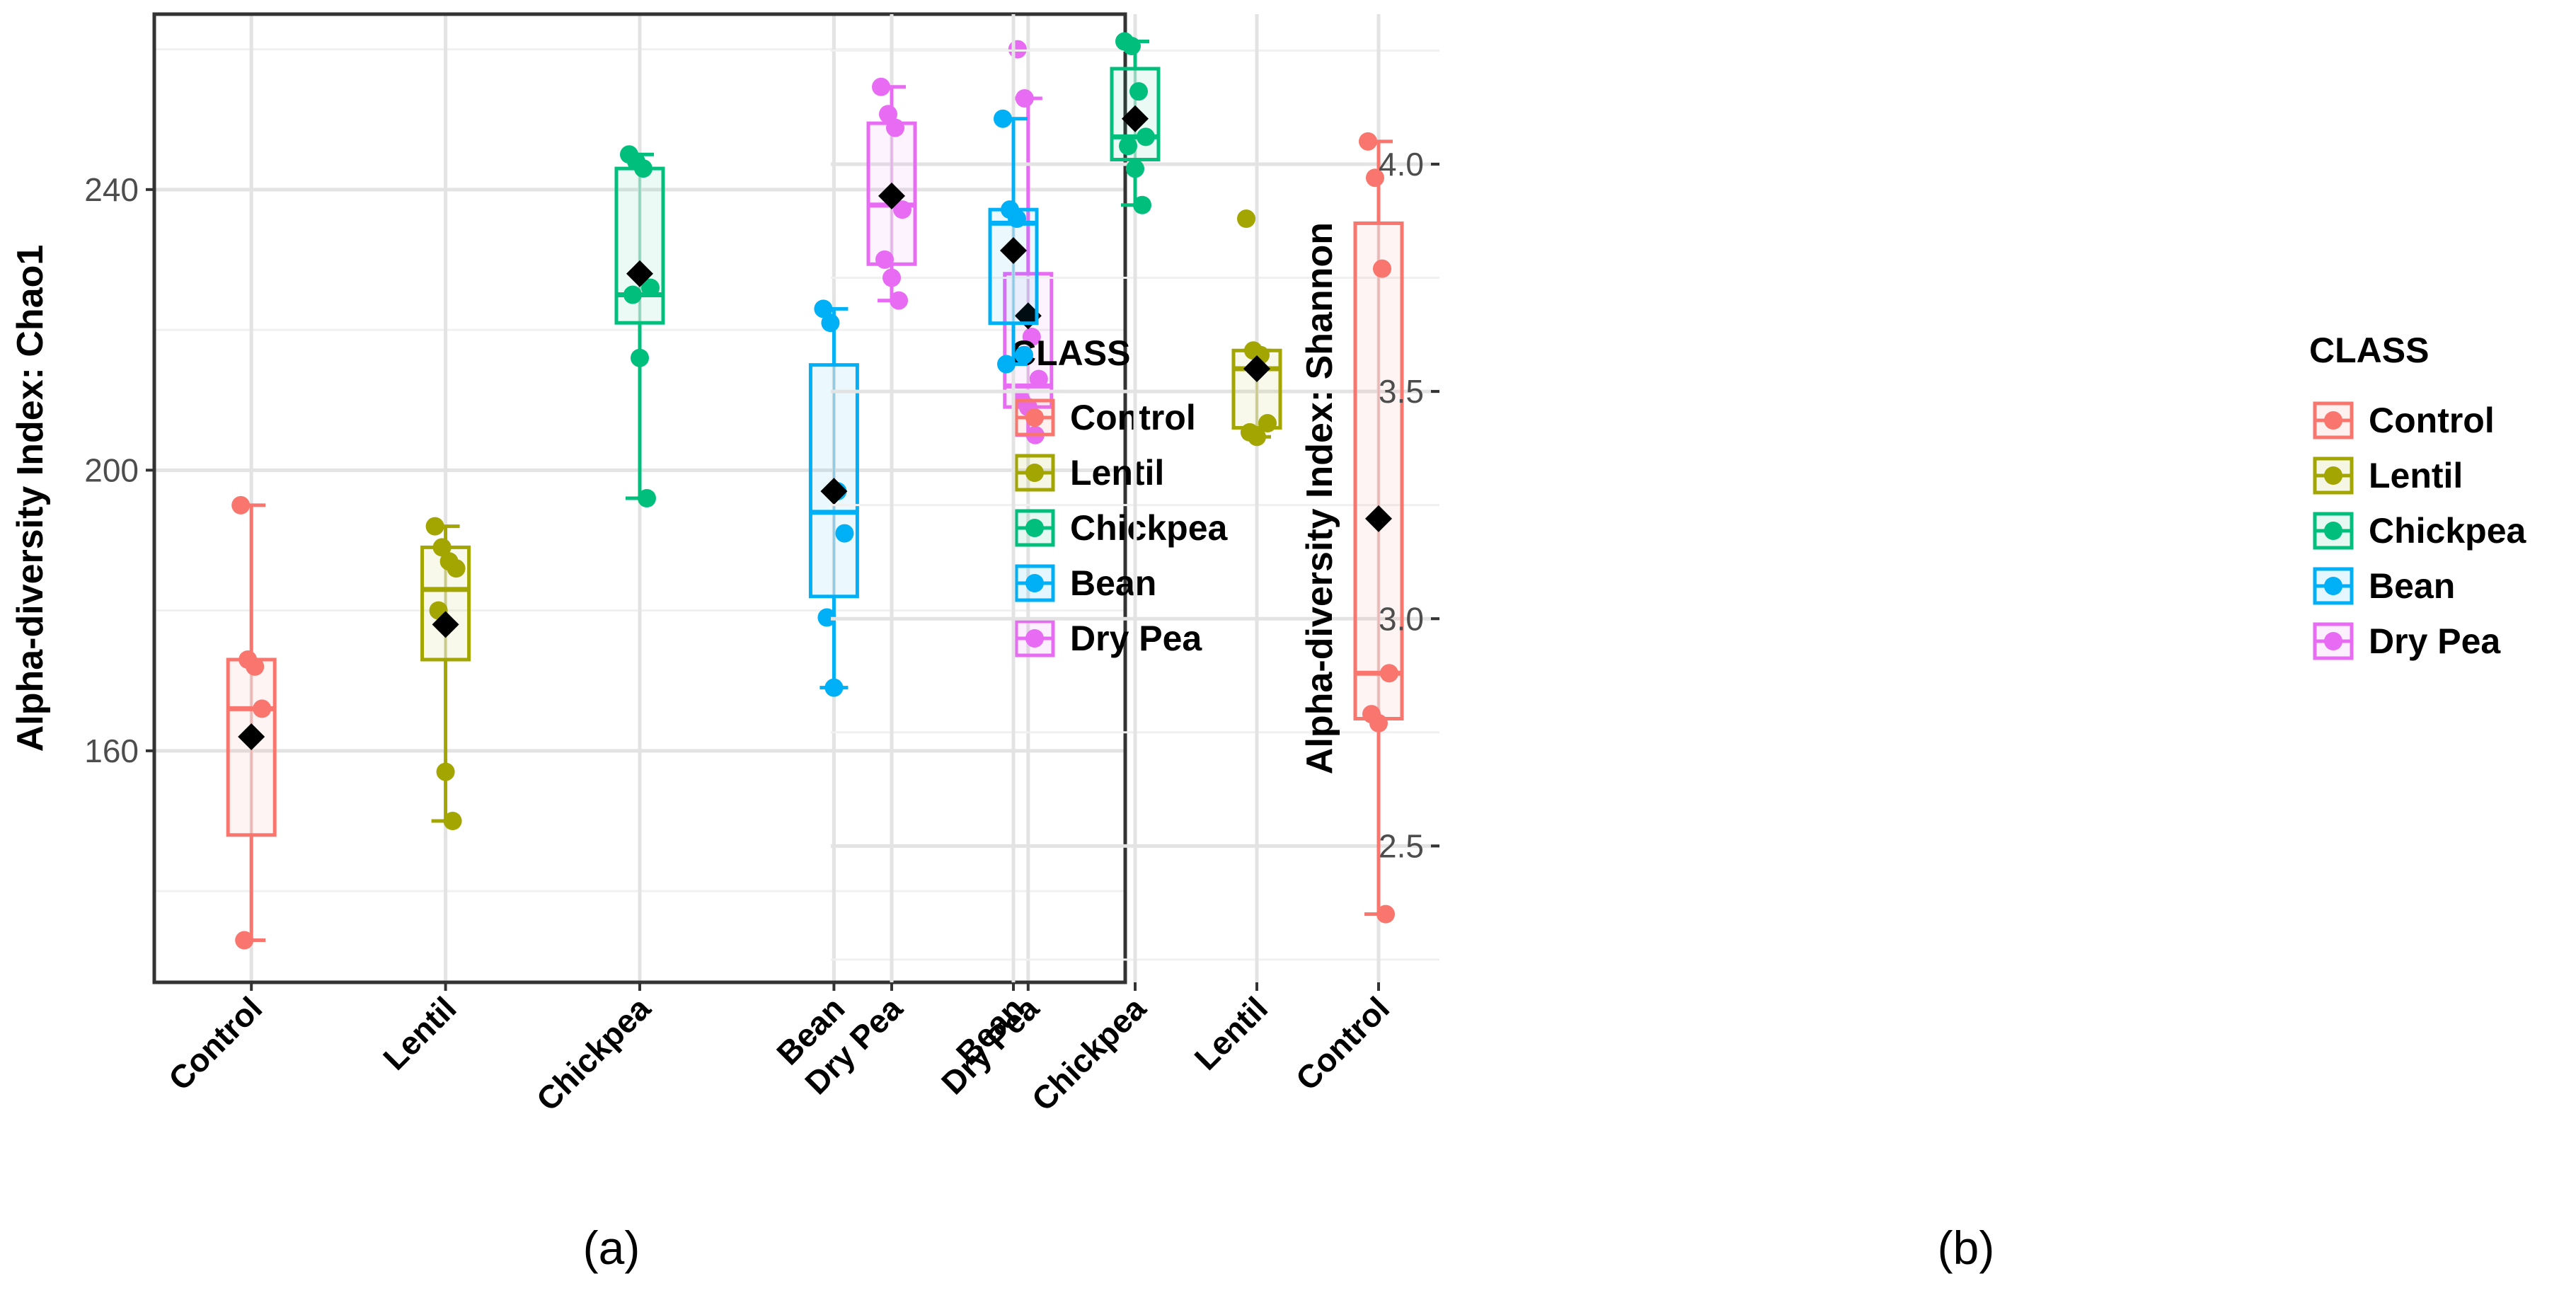  I want to click on x-tick-label: Chickpea, so click(594, 1053).